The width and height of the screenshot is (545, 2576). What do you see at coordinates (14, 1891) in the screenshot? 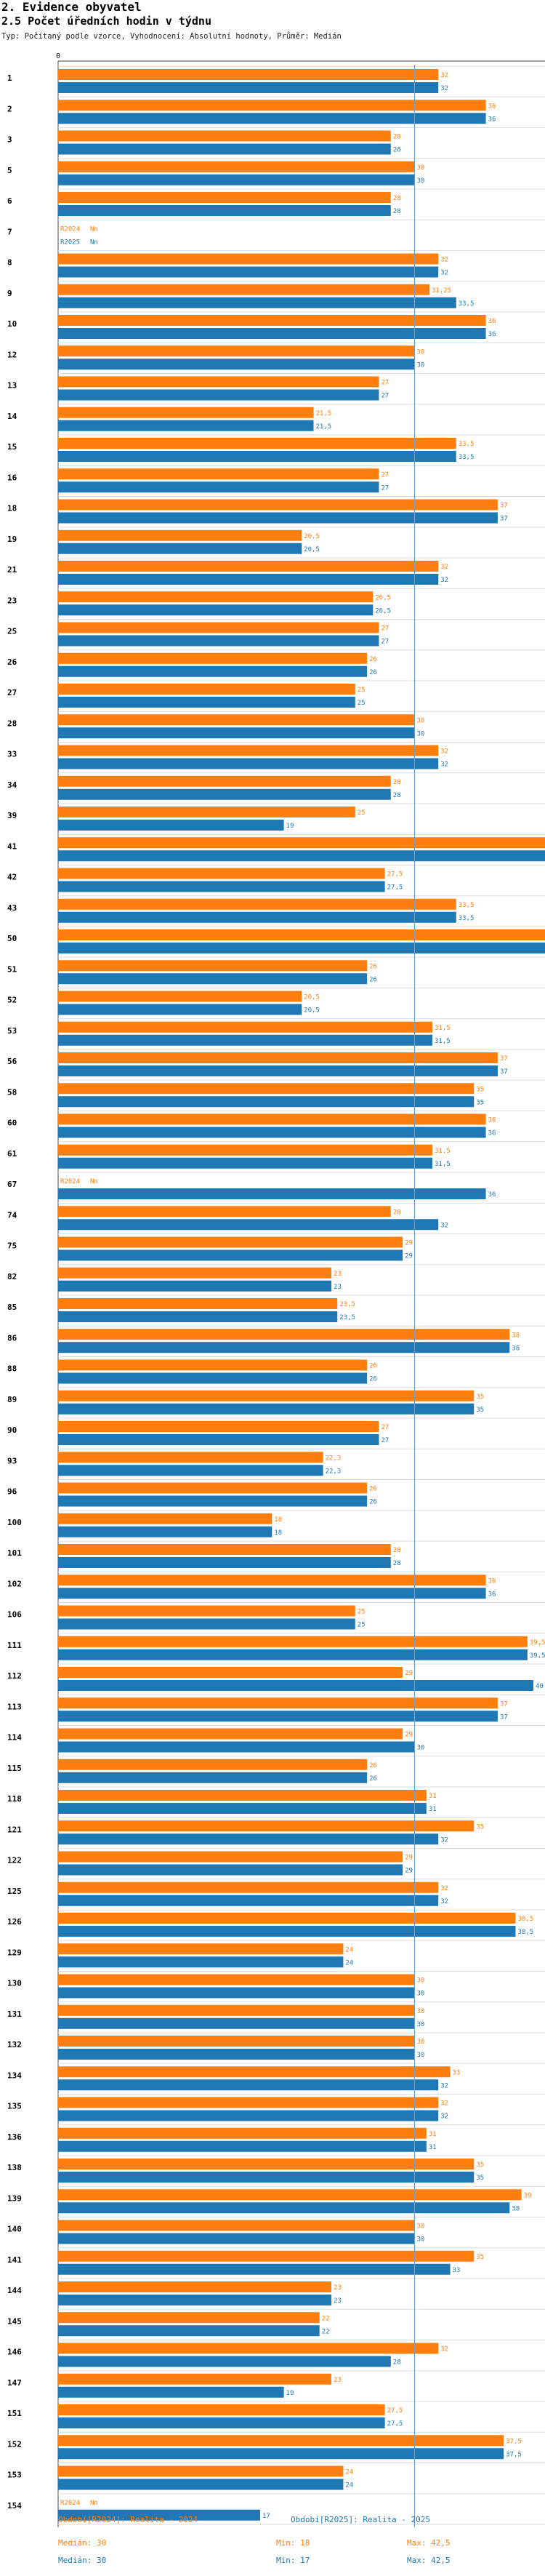
I see `category-label: 125` at bounding box center [14, 1891].